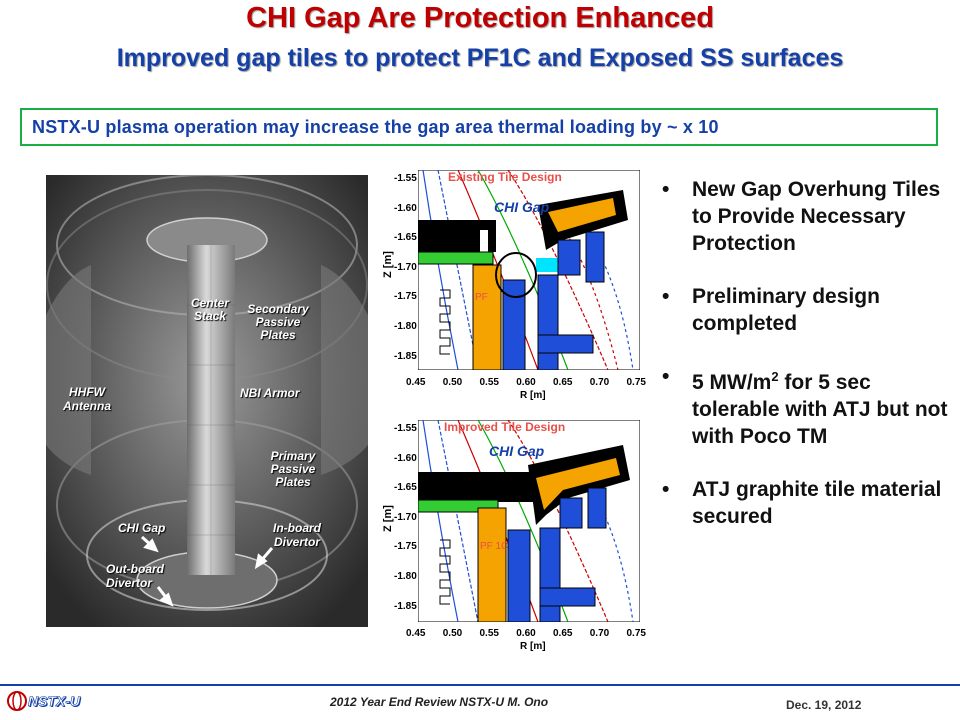  I want to click on footer-date: Dec. 19, 2012, so click(824, 705).